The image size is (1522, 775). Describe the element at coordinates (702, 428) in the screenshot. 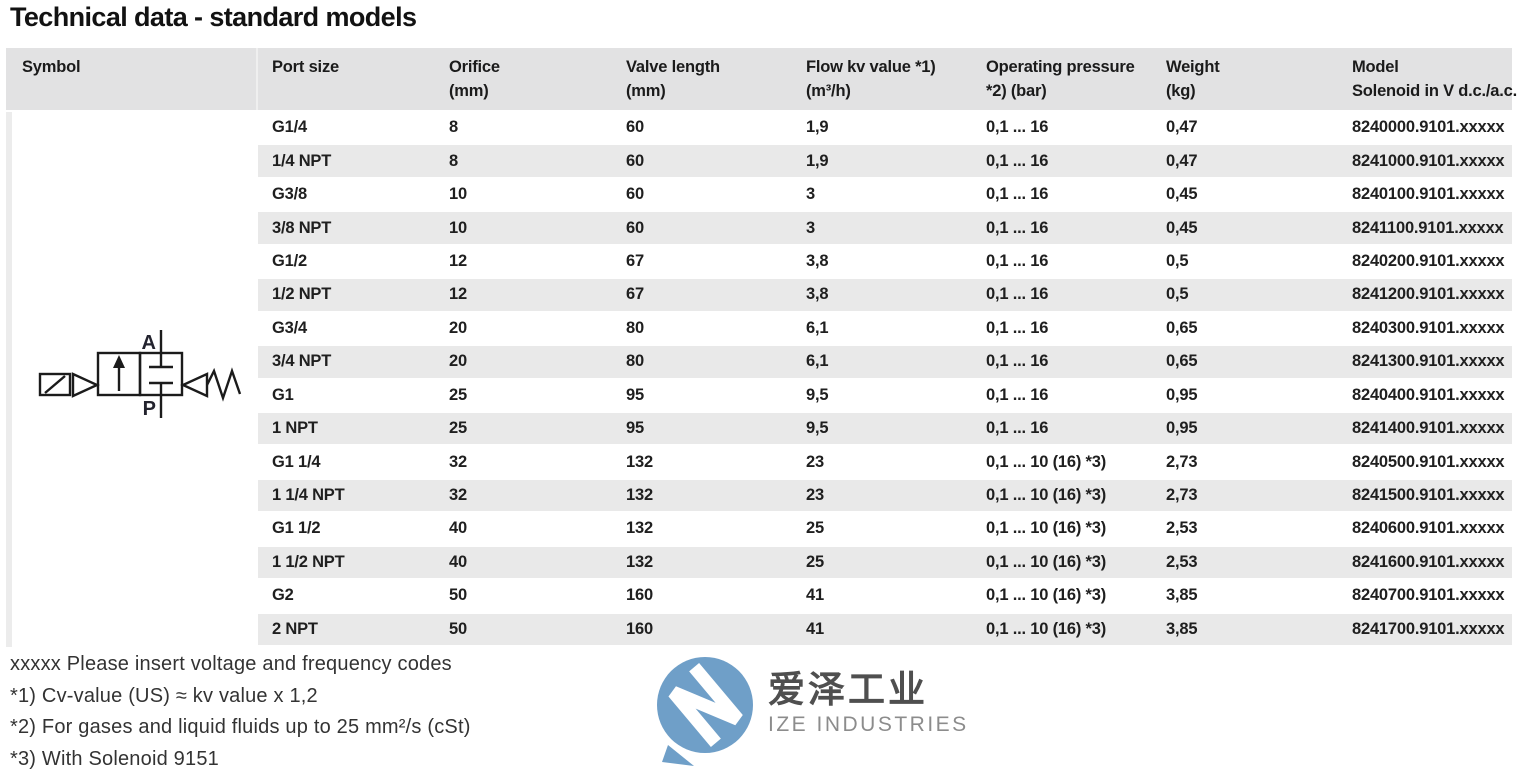

I see `table-cell: 95` at that location.